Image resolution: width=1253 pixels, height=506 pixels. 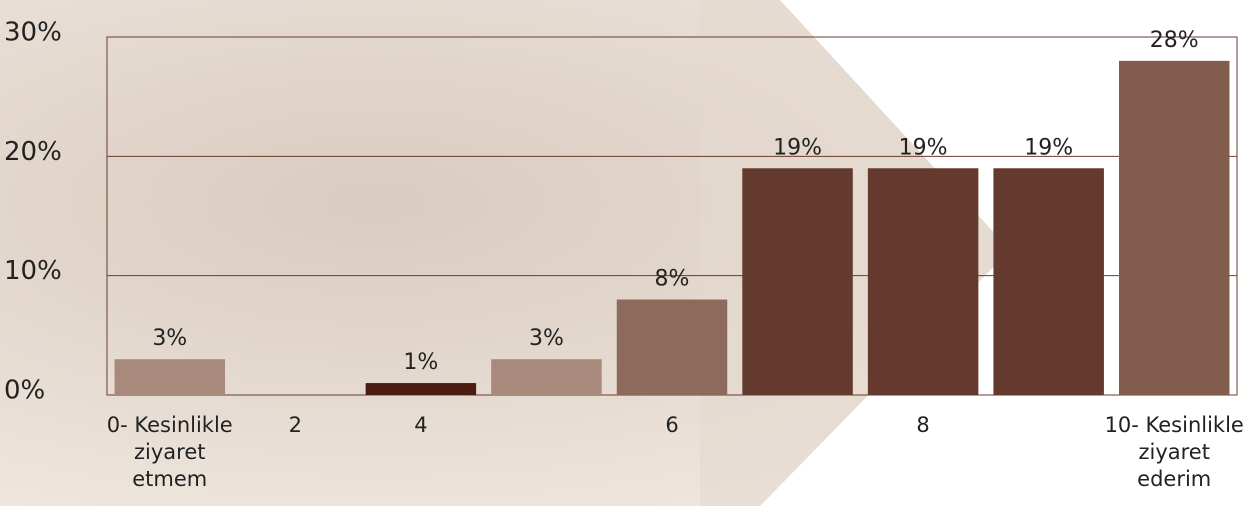 I want to click on value-label: 8%, so click(x=672, y=279).